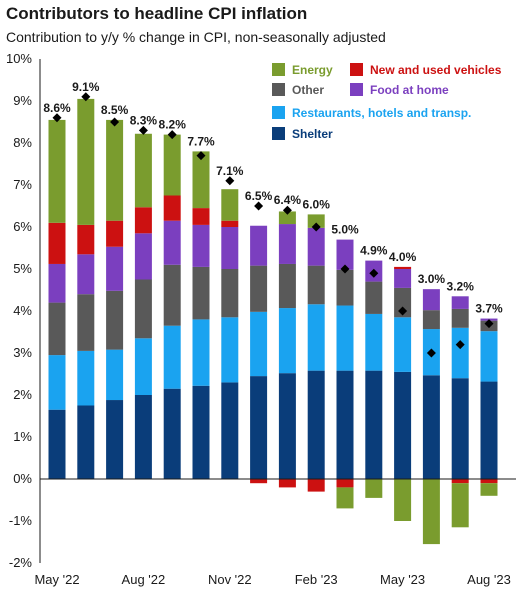 The width and height of the screenshot is (524, 591). I want to click on total-label: 3.7%, so click(489, 309).